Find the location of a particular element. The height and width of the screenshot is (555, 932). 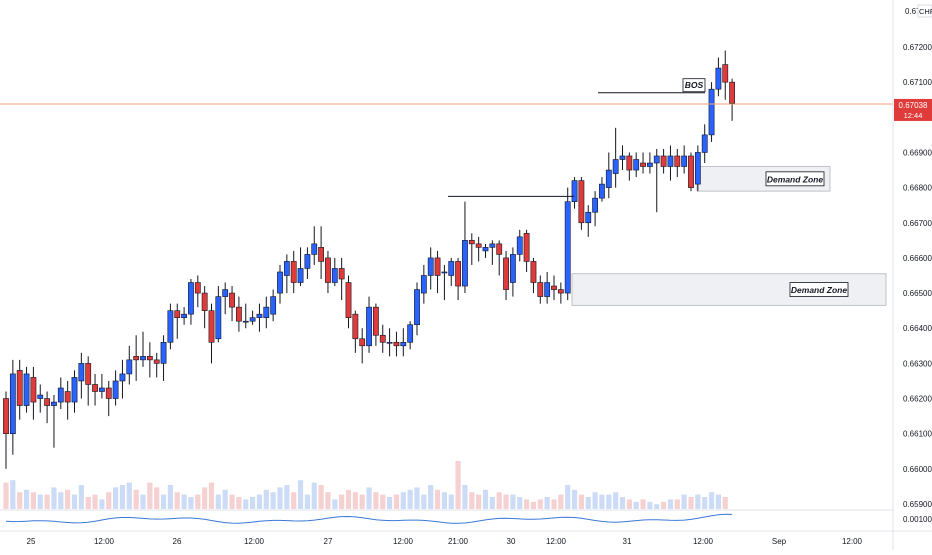

y-tick-label: 0.67100 is located at coordinates (917, 82).